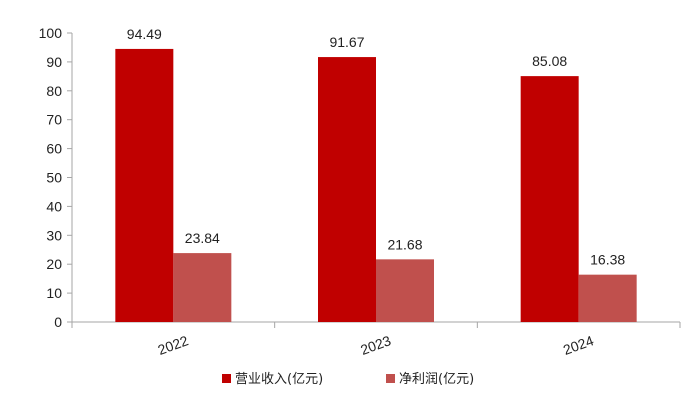  I want to click on legend-label: 净利润(亿元), so click(436, 379).